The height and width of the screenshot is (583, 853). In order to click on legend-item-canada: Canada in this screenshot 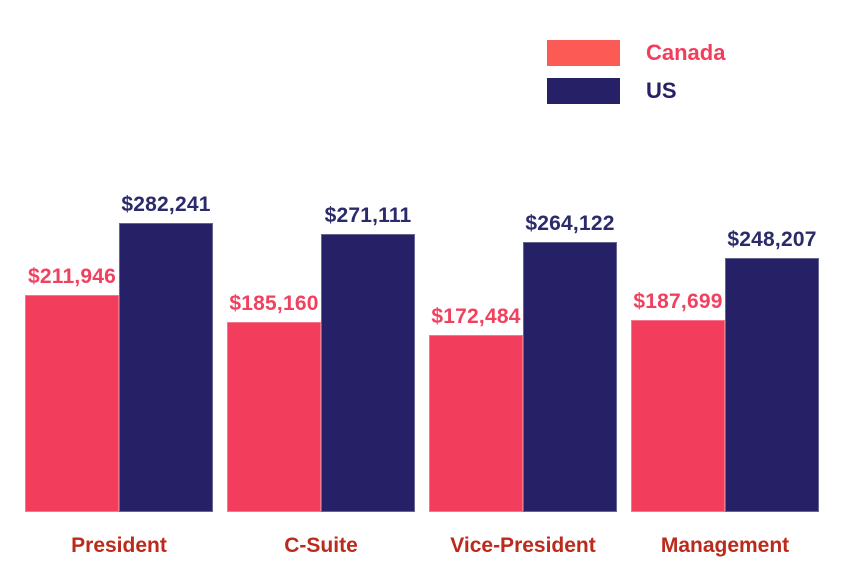, I will do `click(636, 53)`.